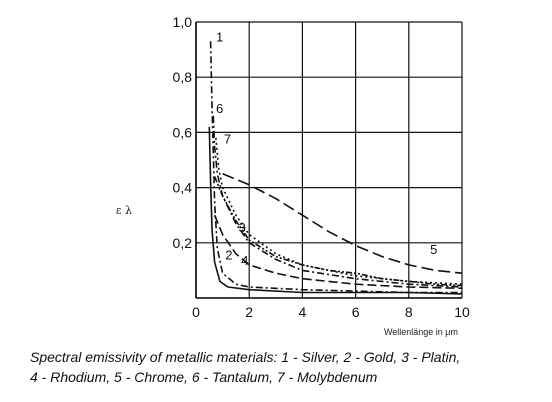 The width and height of the screenshot is (552, 402). I want to click on x-axis-label: Wellenlänge in μm, so click(421, 332).